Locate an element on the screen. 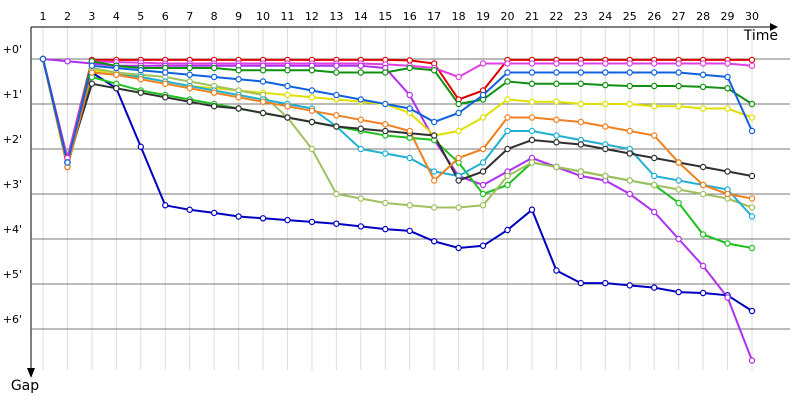  x-tick-label: 23 is located at coordinates (581, 16).